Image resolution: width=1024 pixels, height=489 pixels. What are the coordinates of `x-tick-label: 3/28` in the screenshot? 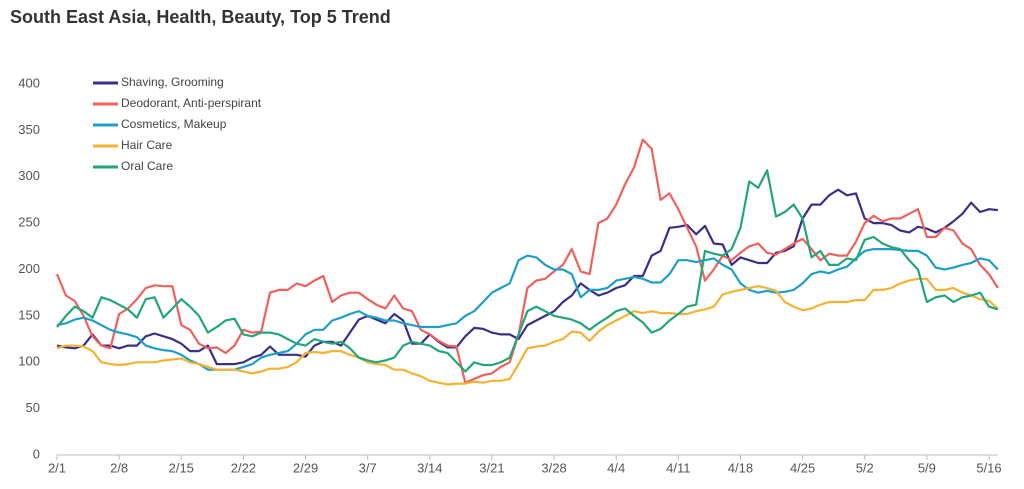 It's located at (553, 467).